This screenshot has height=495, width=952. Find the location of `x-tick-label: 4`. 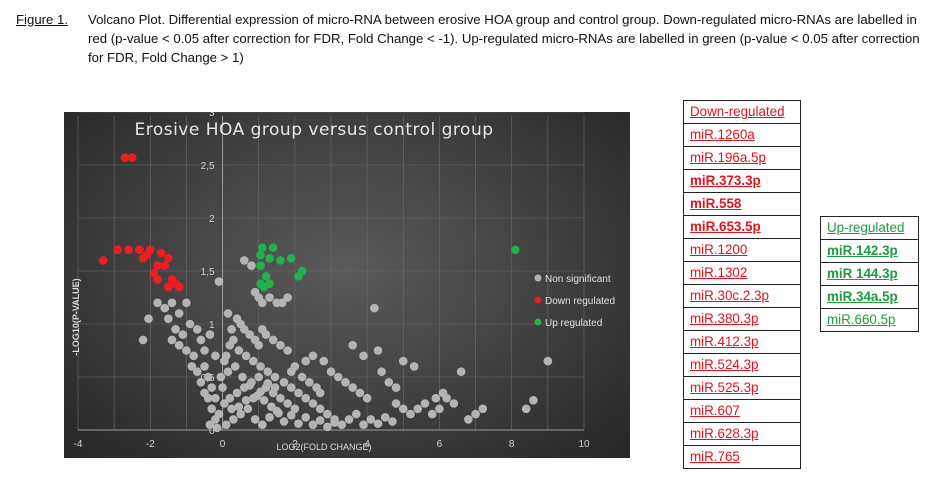

x-tick-label: 4 is located at coordinates (367, 444).